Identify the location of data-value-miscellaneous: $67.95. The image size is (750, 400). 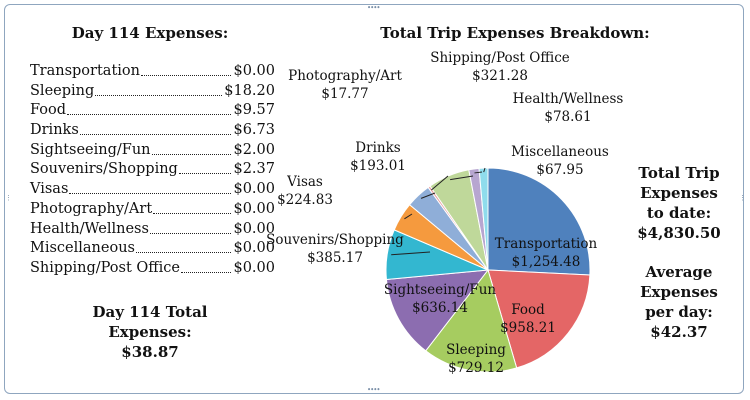
(559, 170).